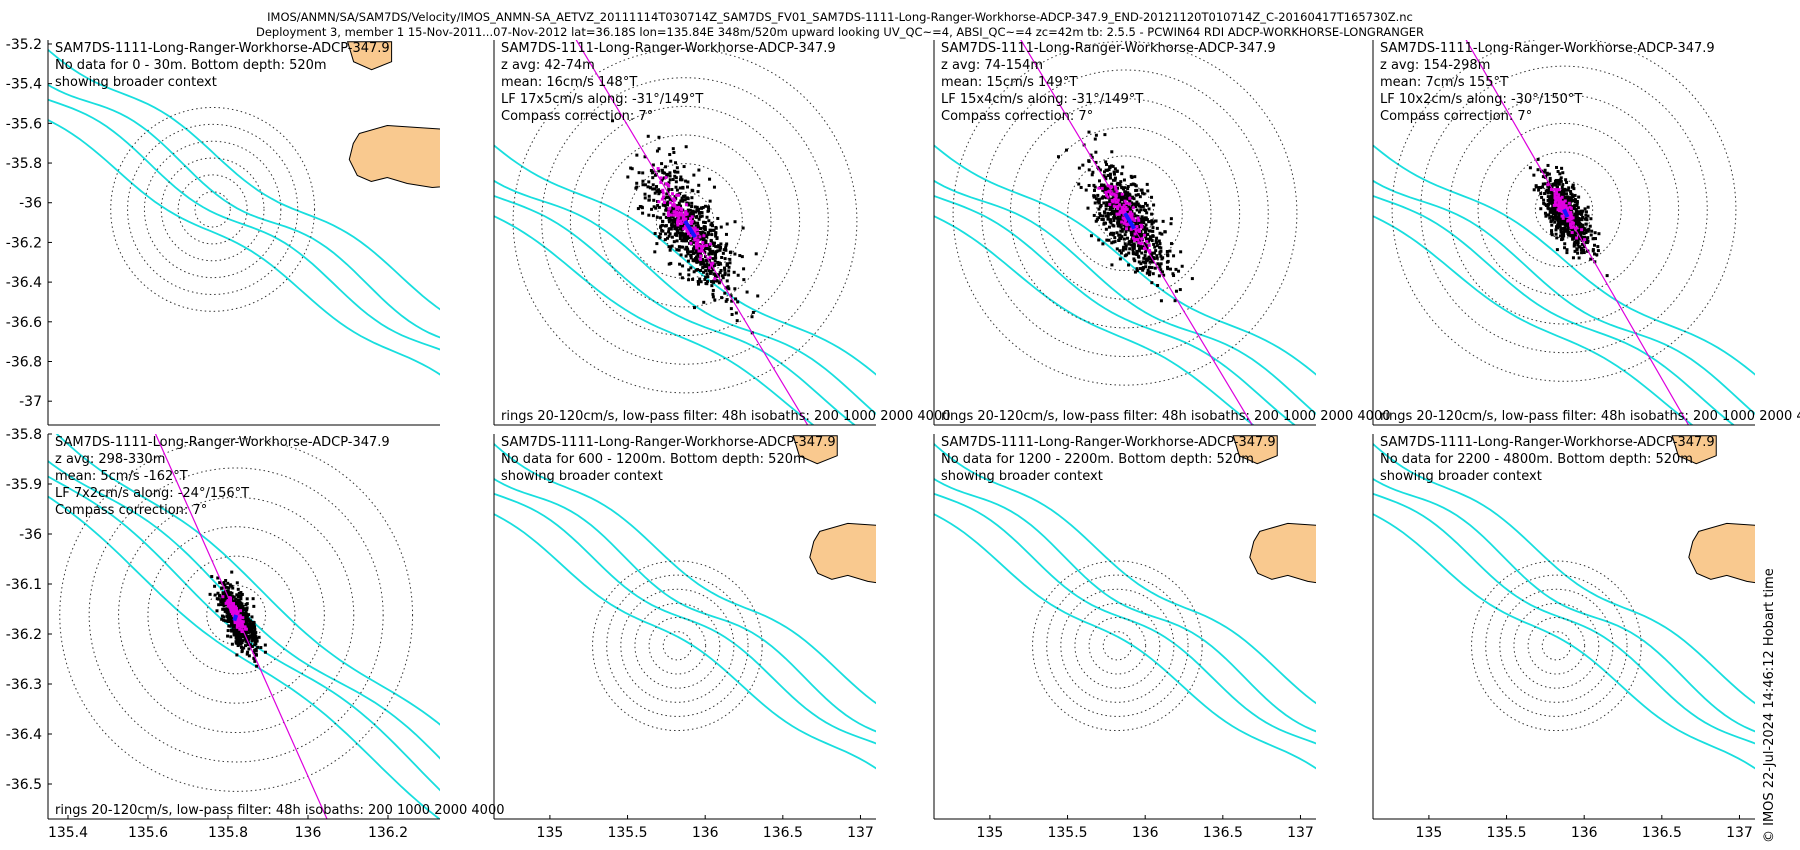 The width and height of the screenshot is (1800, 850). What do you see at coordinates (1769, 705) in the screenshot?
I see `copyright-credit: © IMOS 22-Jul-2024 14:46:12 Hobart time` at bounding box center [1769, 705].